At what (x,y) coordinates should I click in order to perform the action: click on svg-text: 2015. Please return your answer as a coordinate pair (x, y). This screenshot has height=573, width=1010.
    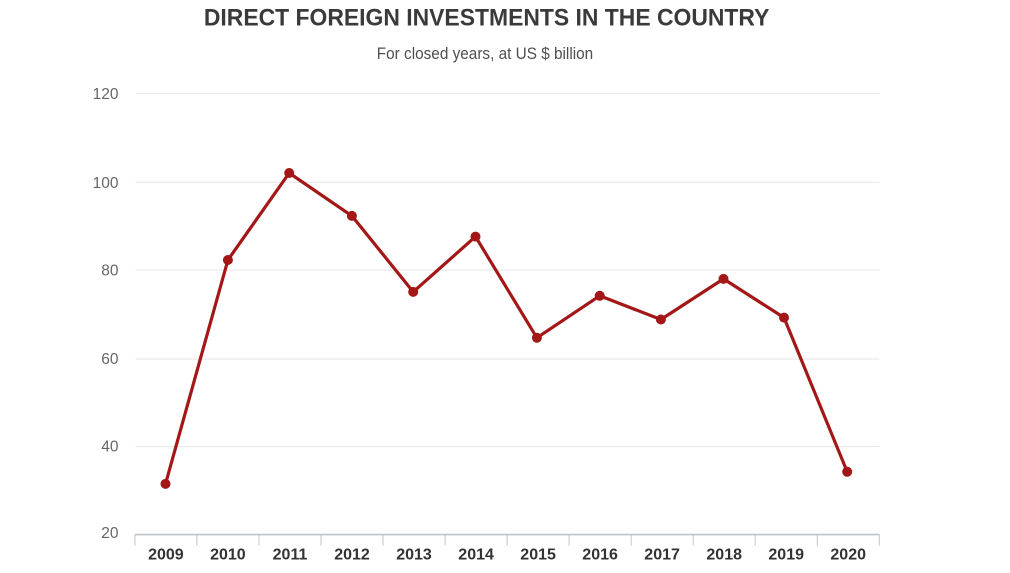
    Looking at the image, I should click on (538, 555).